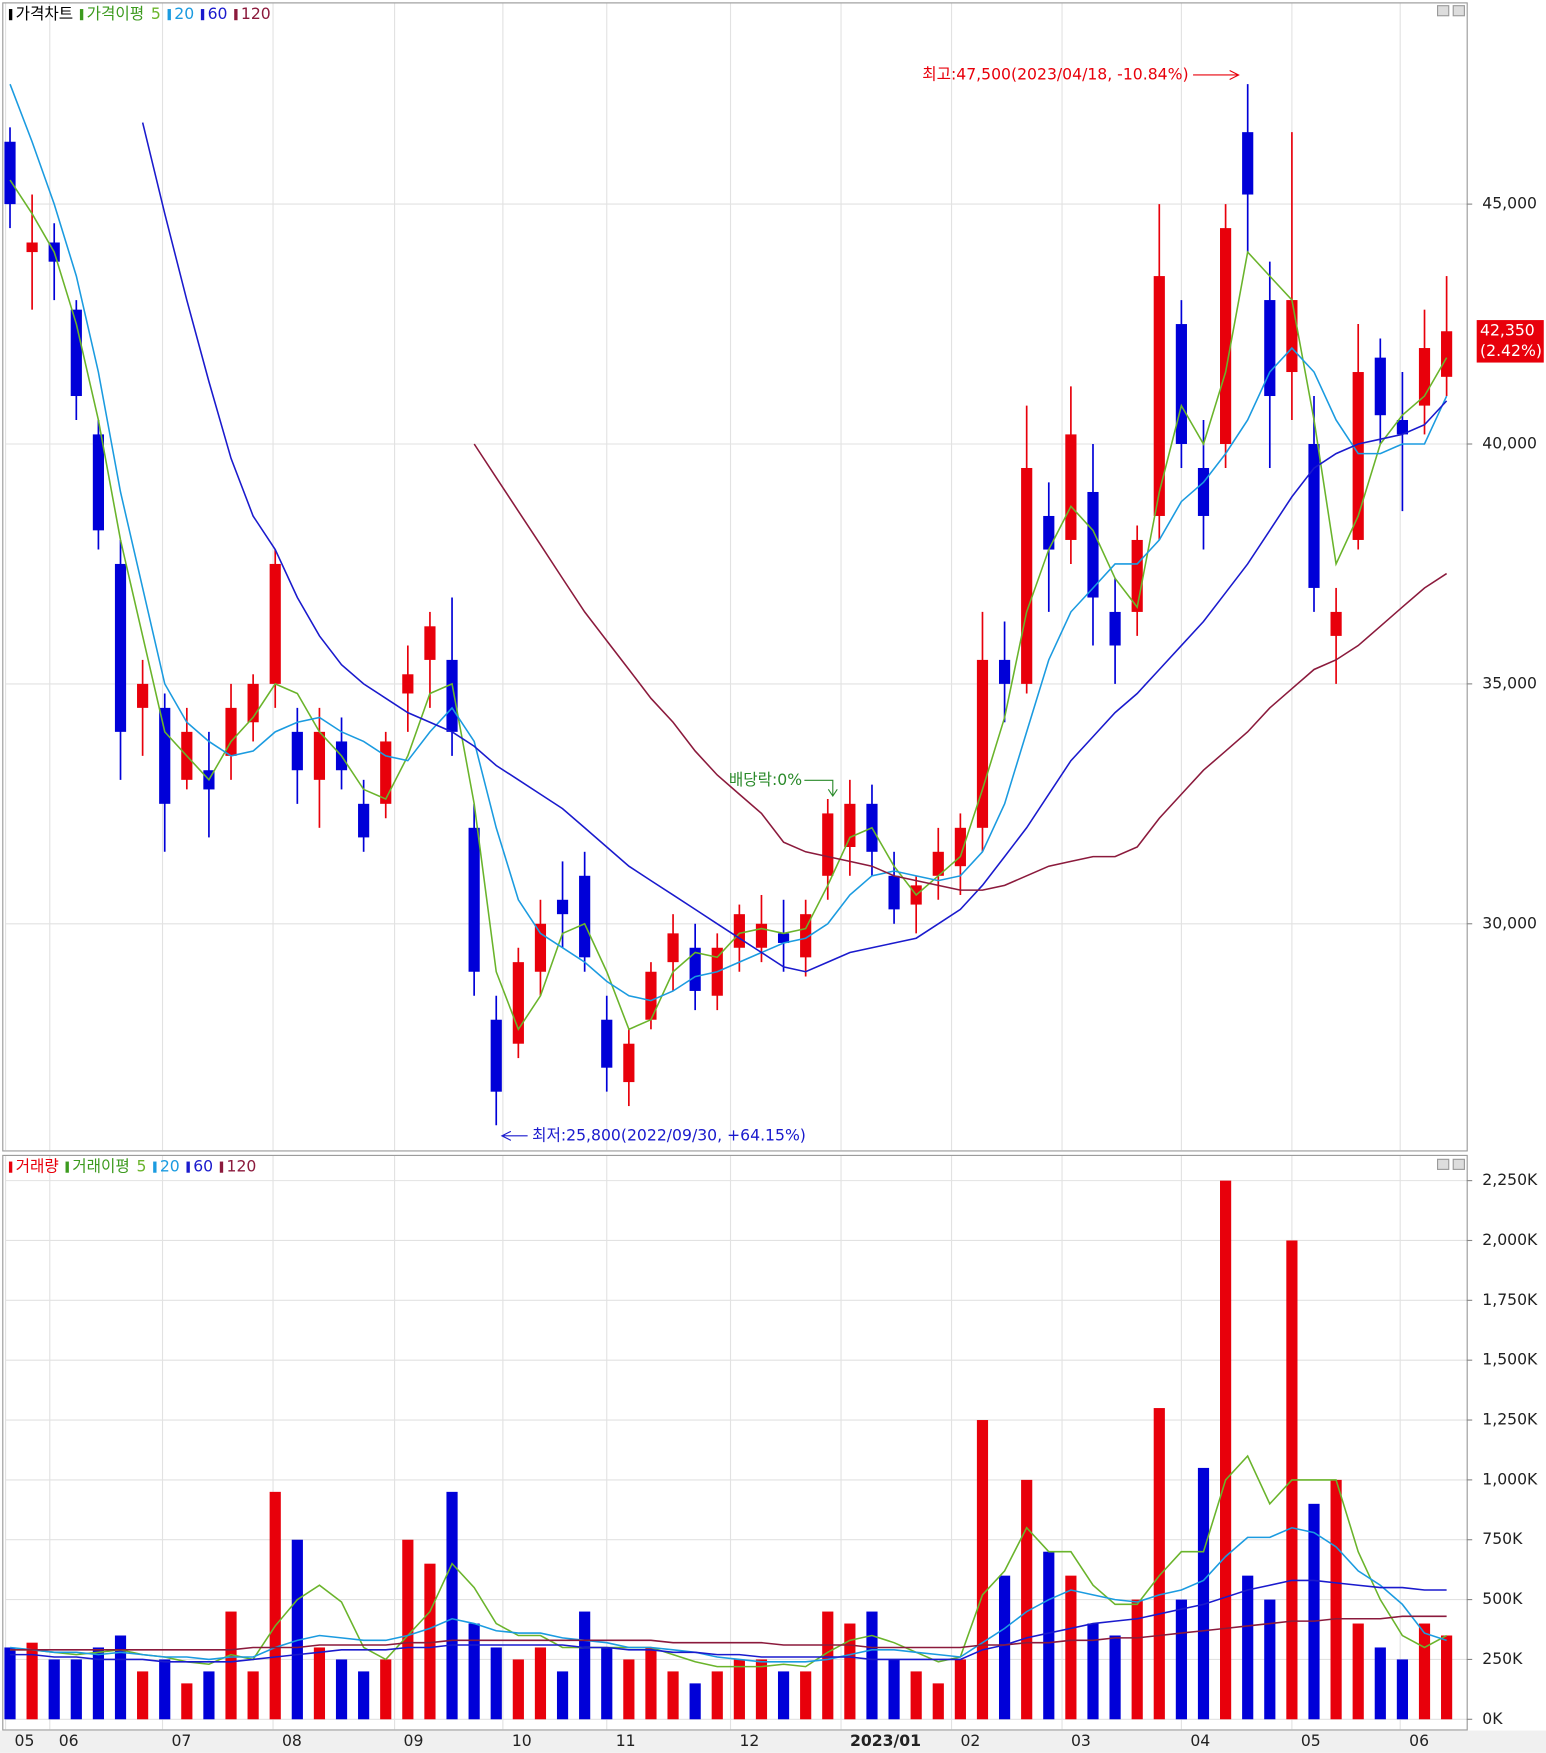 This screenshot has height=1753, width=1546. I want to click on y-tick-label: 30,000, so click(1509, 922).